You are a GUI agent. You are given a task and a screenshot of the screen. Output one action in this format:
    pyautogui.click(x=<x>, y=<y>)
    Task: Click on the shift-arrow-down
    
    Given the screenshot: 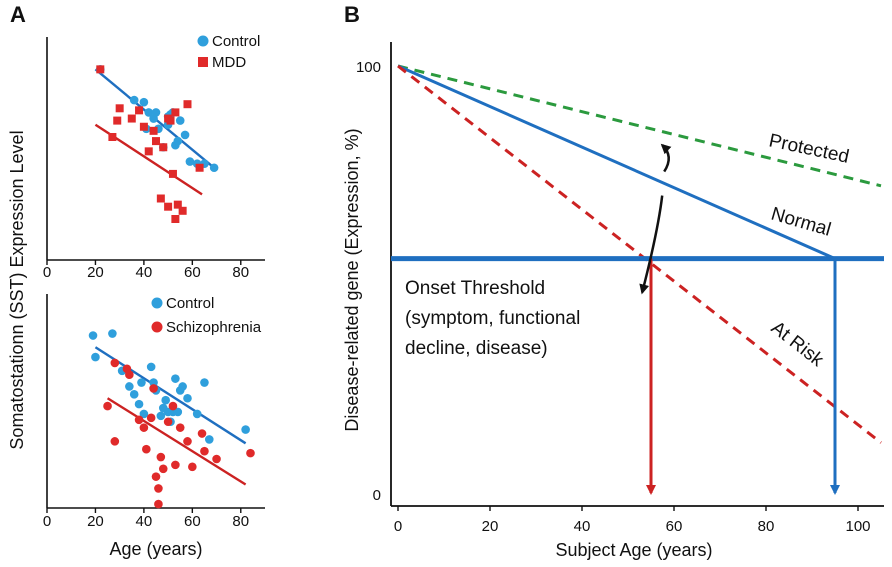 What is the action you would take?
    pyautogui.click(x=651, y=245)
    